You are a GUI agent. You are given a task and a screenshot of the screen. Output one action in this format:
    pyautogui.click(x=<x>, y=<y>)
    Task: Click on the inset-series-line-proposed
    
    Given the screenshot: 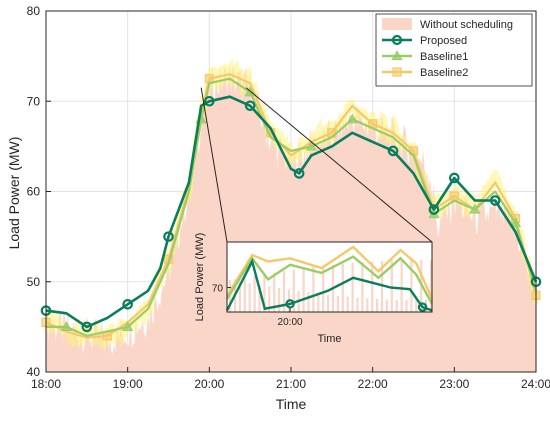 What is the action you would take?
    pyautogui.click(x=329, y=285)
    